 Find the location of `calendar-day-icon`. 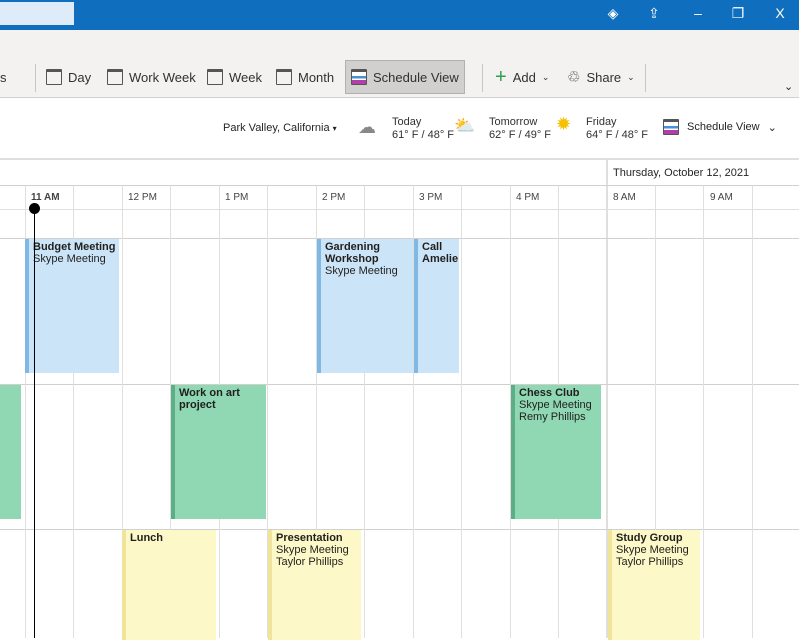

calendar-day-icon is located at coordinates (54, 77).